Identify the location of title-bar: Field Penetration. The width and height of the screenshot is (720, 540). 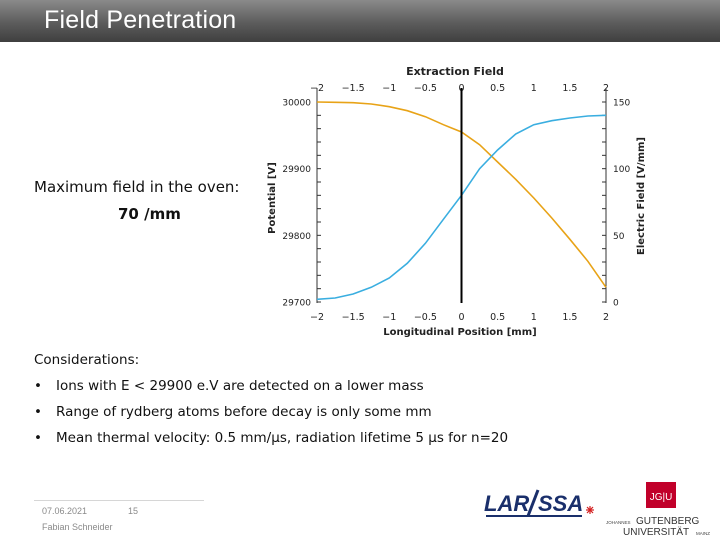
(360, 21).